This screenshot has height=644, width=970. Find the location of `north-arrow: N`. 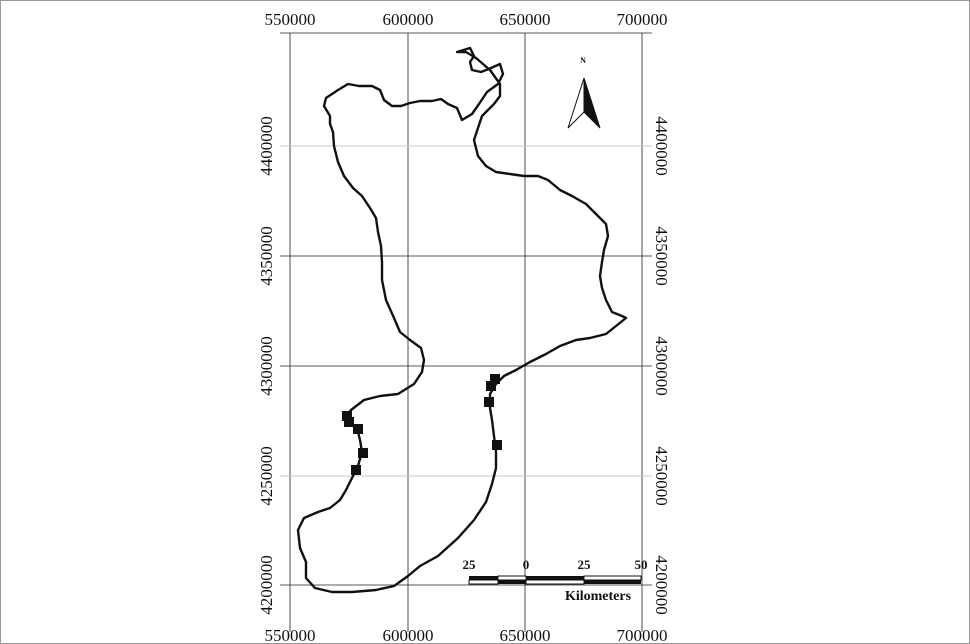

north-arrow: N is located at coordinates (584, 92).